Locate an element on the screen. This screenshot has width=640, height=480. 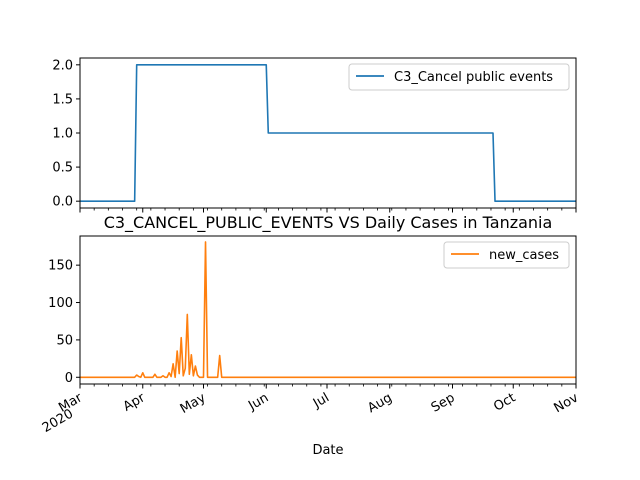
y-tick-label: 2.0 is located at coordinates (62, 65).